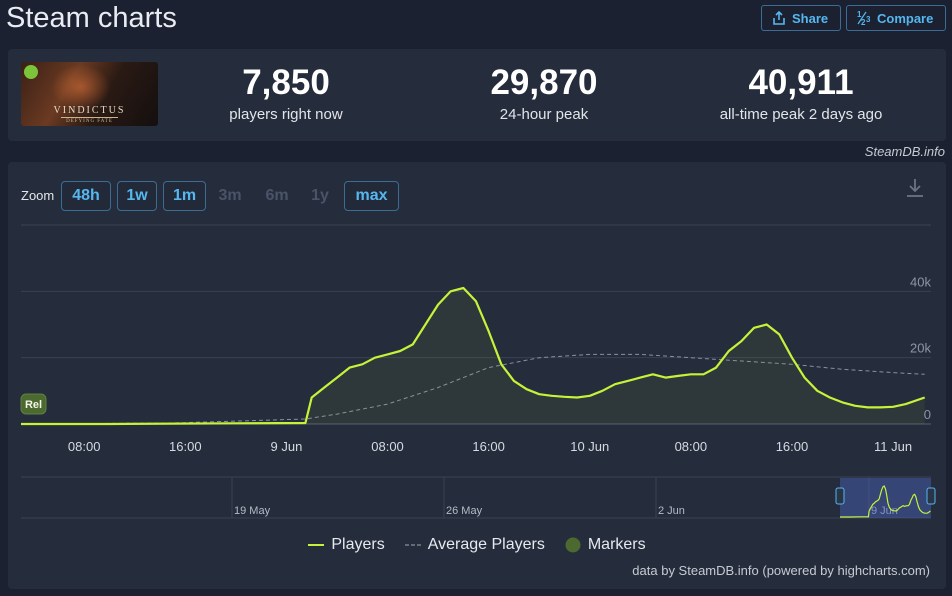 The width and height of the screenshot is (952, 596). What do you see at coordinates (863, 22) in the screenshot?
I see `svg-text: 2` at bounding box center [863, 22].